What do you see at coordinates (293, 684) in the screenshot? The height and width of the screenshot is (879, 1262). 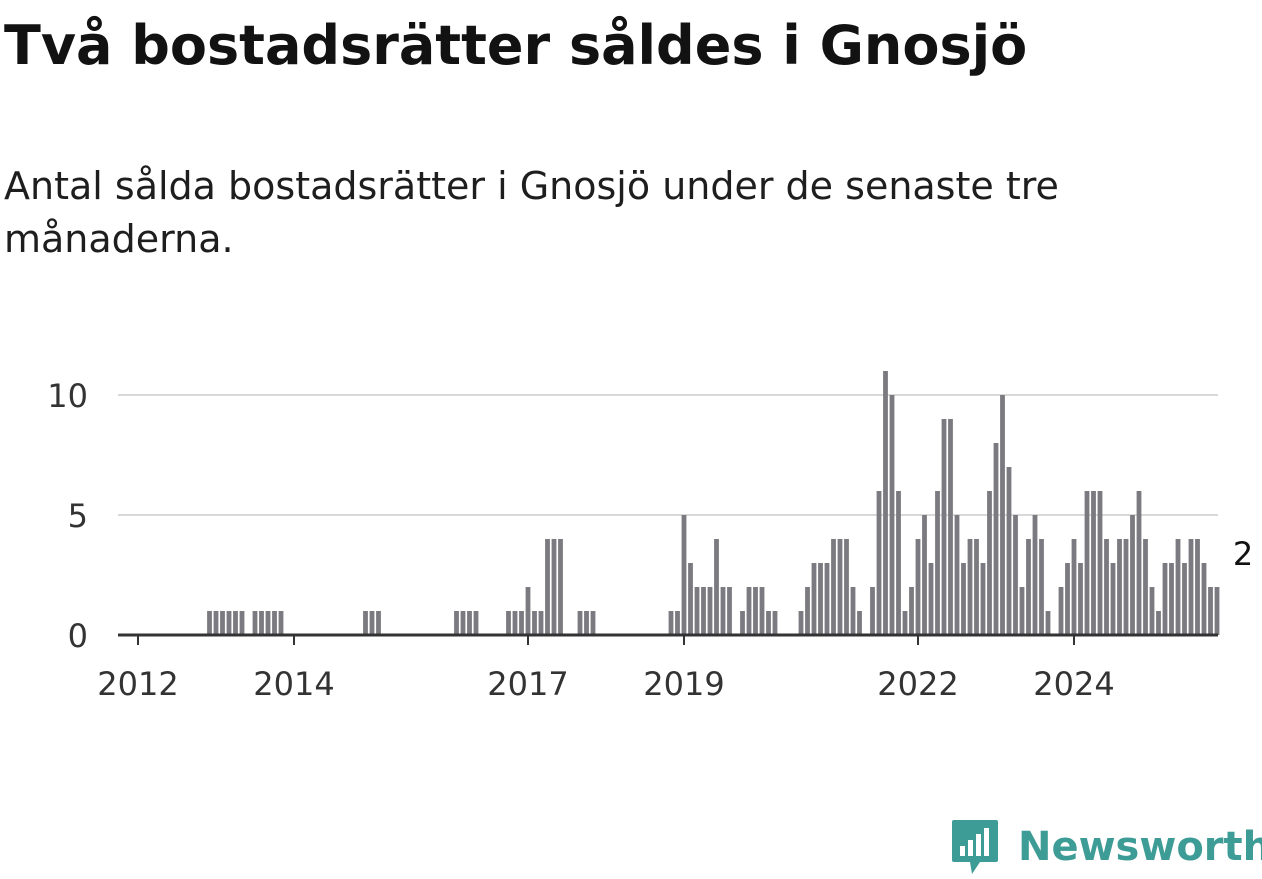 I see `x-tick-label: 2014` at bounding box center [293, 684].